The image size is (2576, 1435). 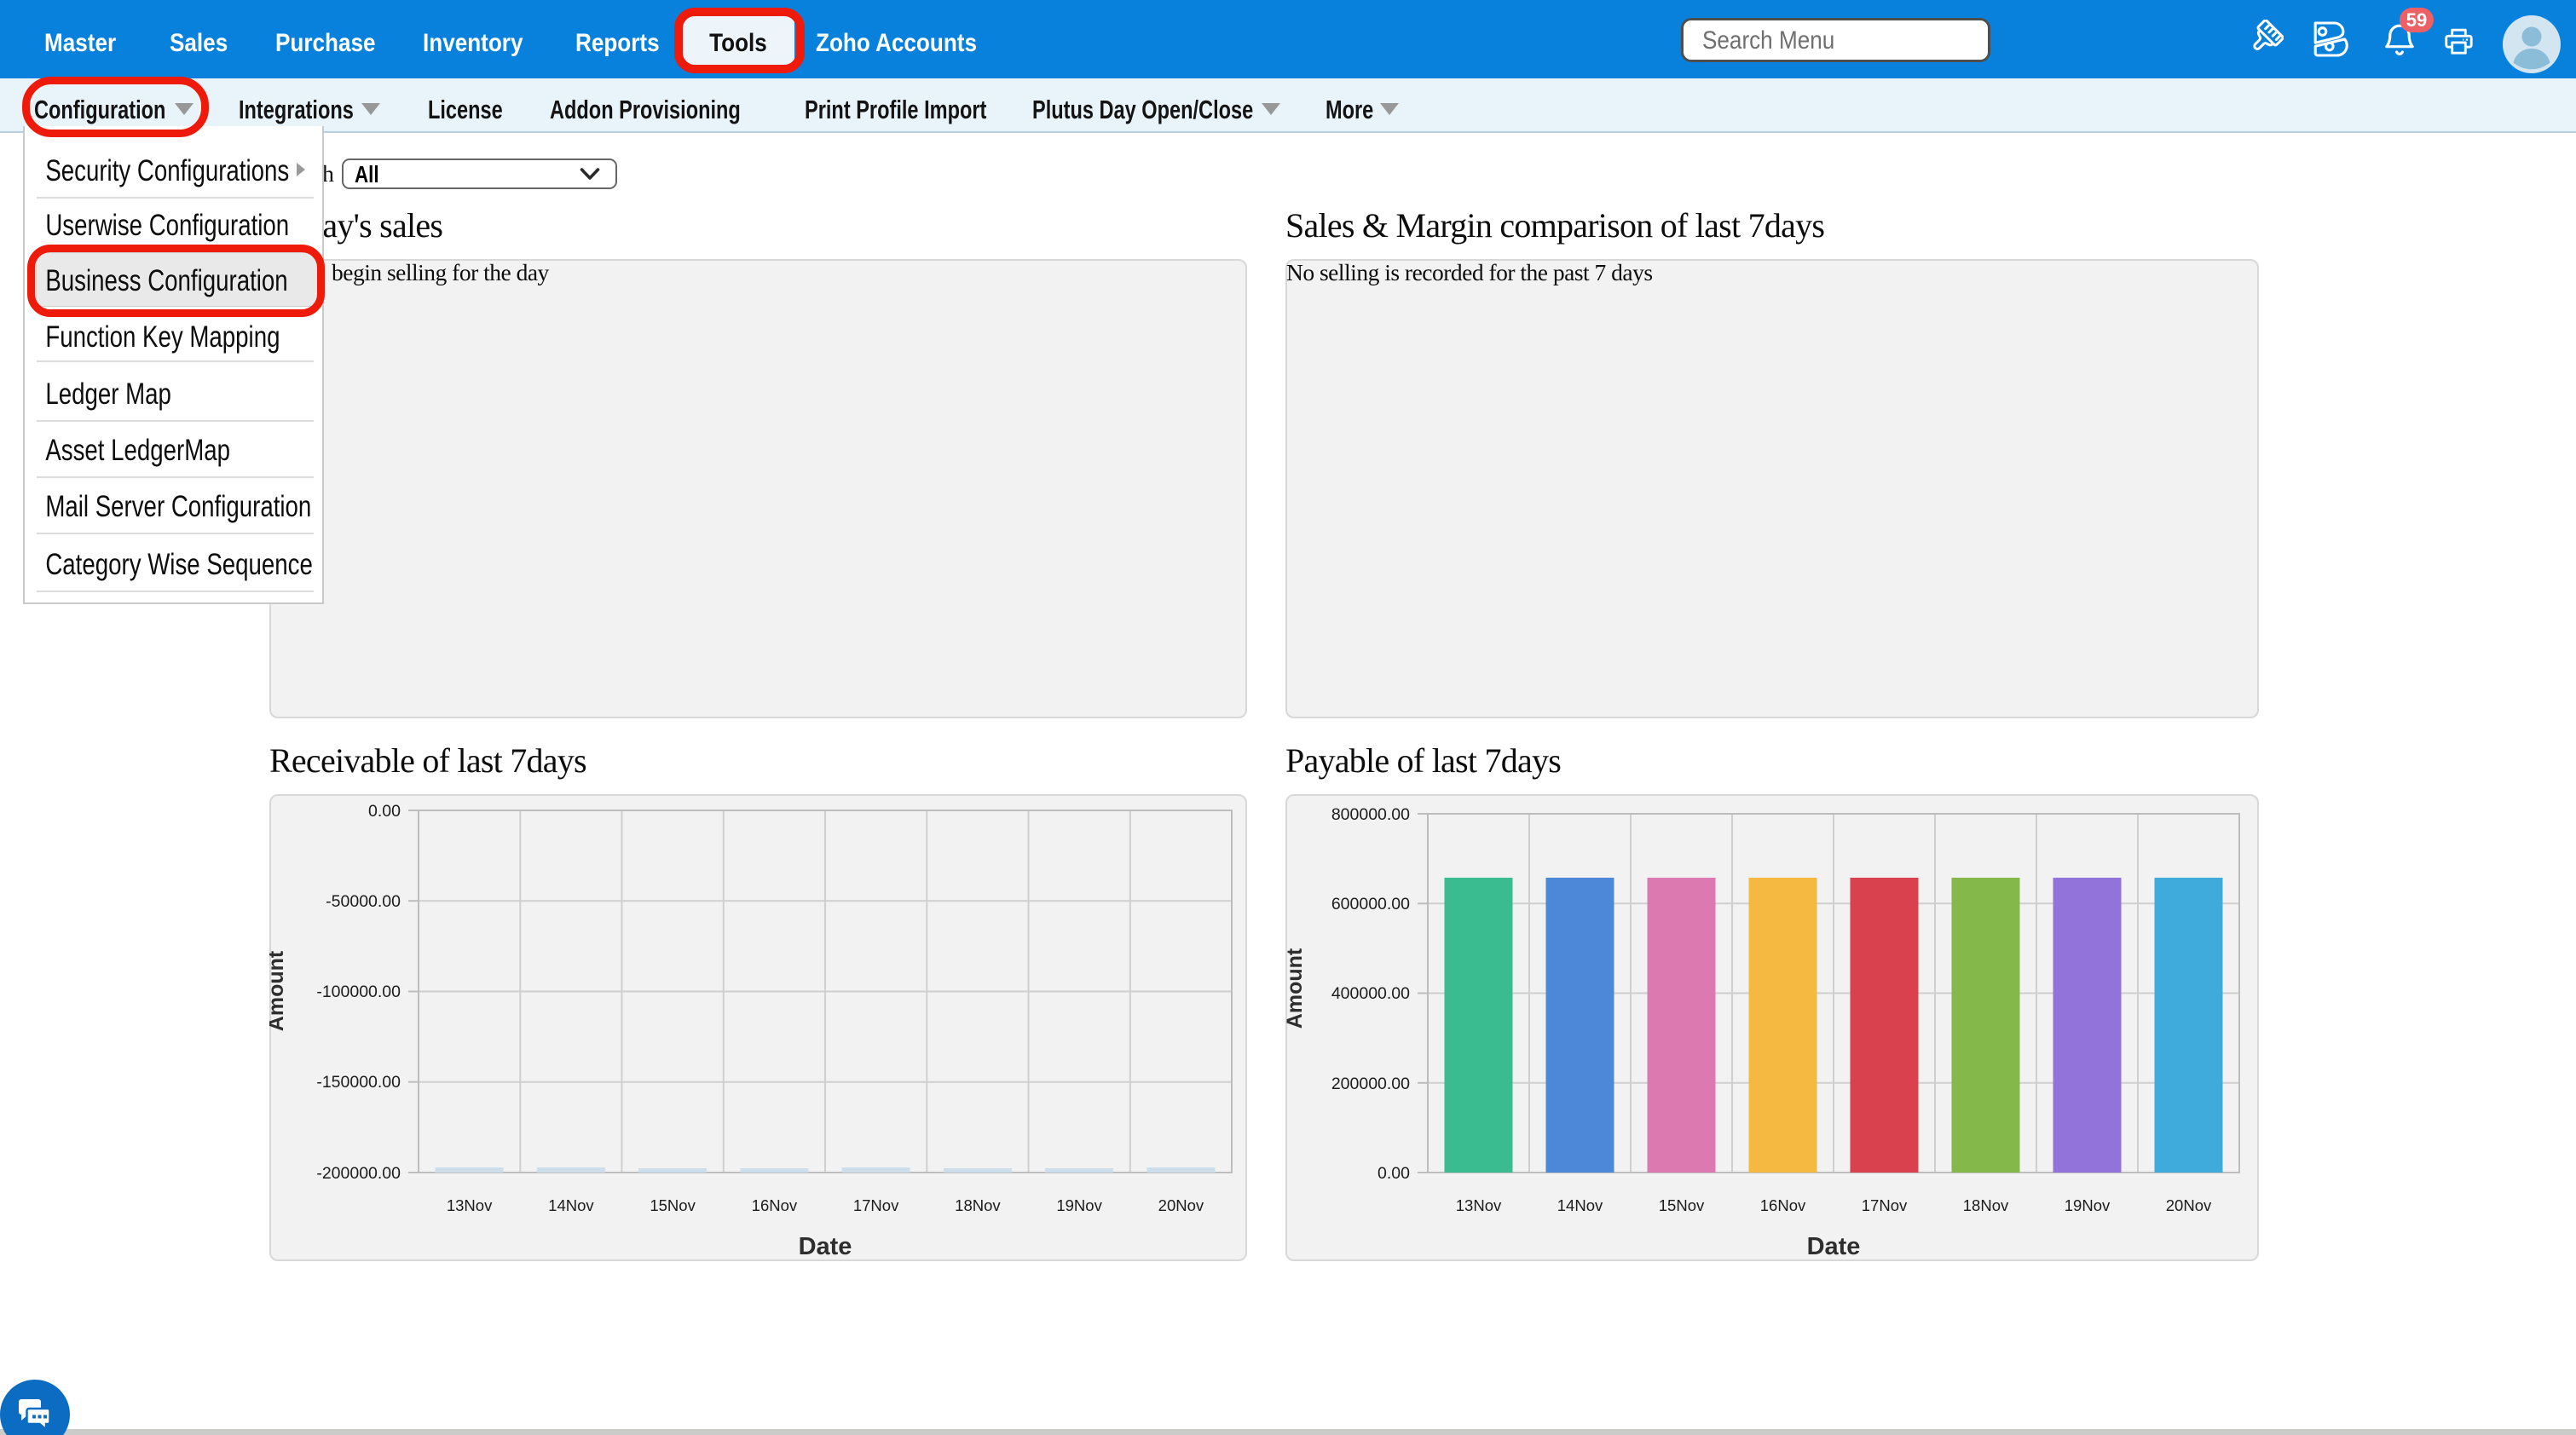 I want to click on svg-text: 600000.00, so click(x=1370, y=904).